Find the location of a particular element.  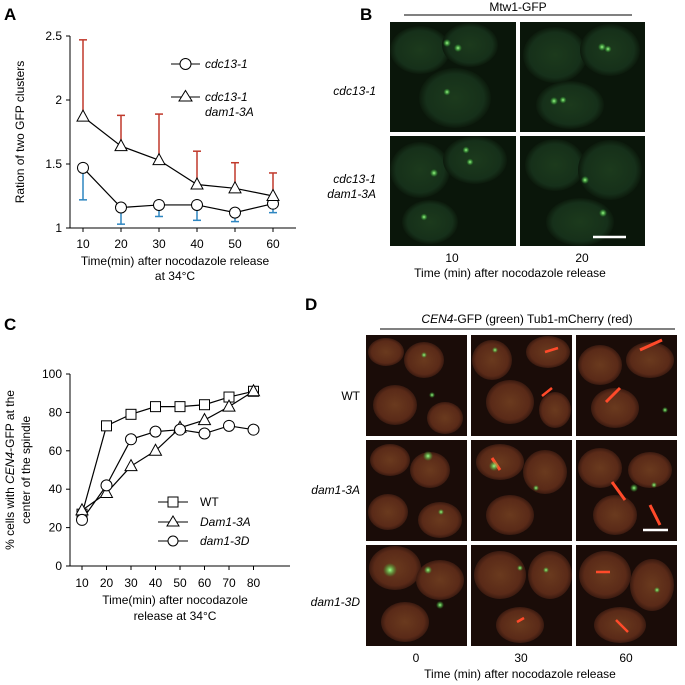

panel-d-header-rest: -GFP (green) Tub1-mCherry (red) is located at coordinates (542, 319).